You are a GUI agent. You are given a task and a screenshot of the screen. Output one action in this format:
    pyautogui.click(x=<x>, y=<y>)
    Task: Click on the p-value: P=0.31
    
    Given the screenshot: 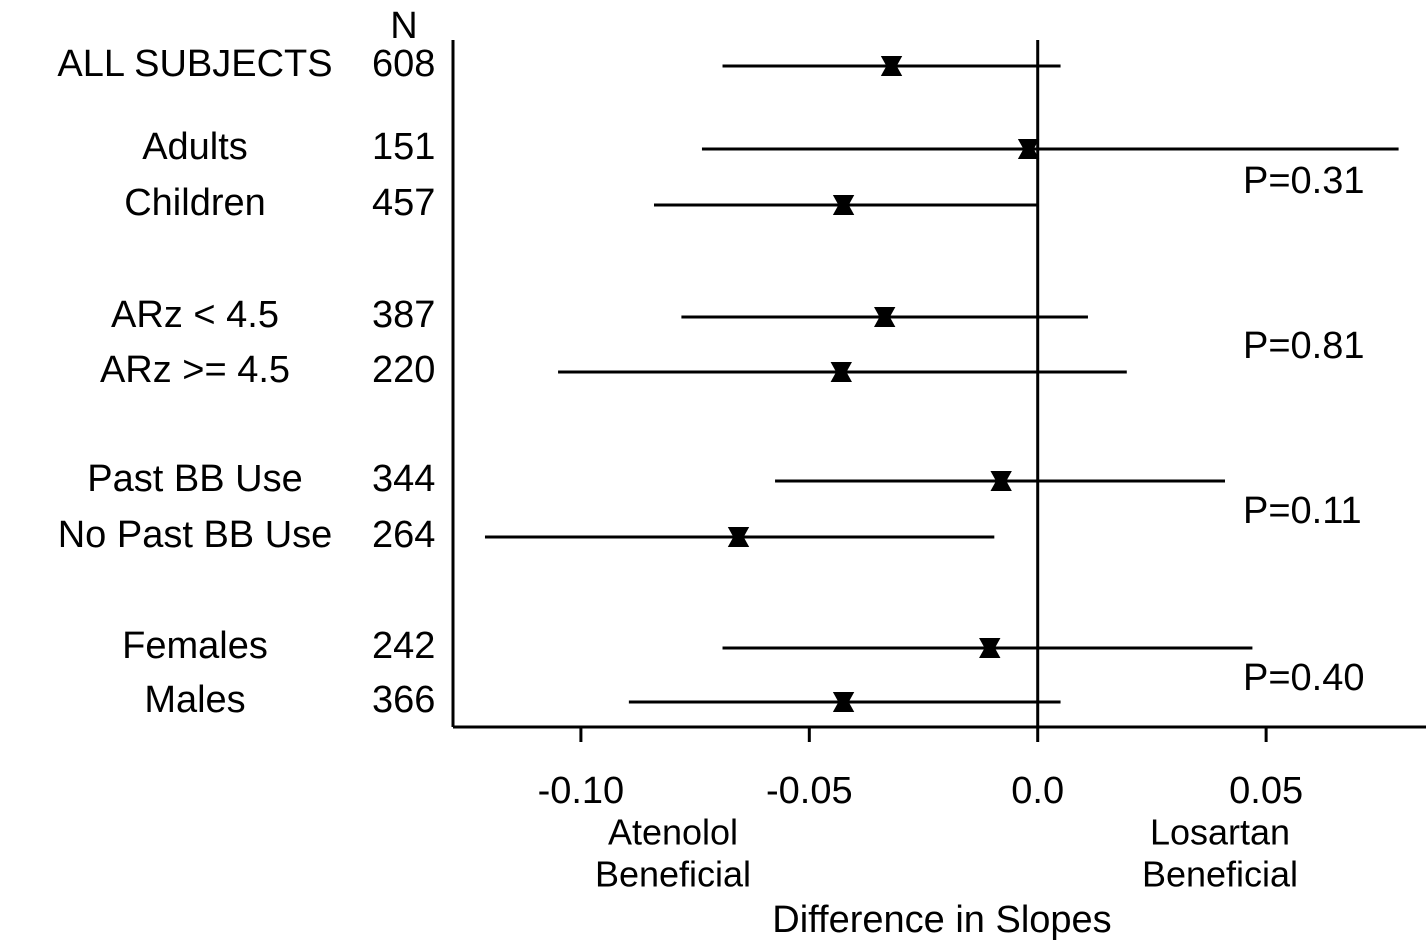 What is the action you would take?
    pyautogui.click(x=1304, y=181)
    